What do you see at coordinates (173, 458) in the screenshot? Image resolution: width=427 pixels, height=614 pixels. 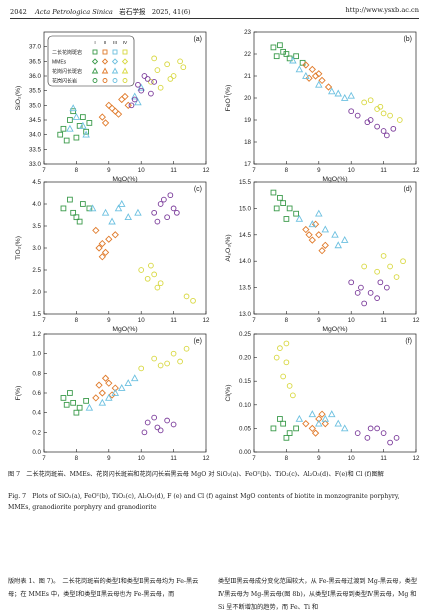 I see `x-tick-label: 11` at bounding box center [173, 458].